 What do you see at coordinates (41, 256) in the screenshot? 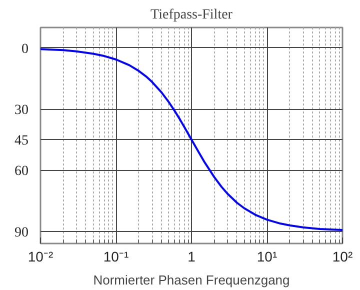
I see `x-tick-label: 10⁻²` at bounding box center [41, 256].